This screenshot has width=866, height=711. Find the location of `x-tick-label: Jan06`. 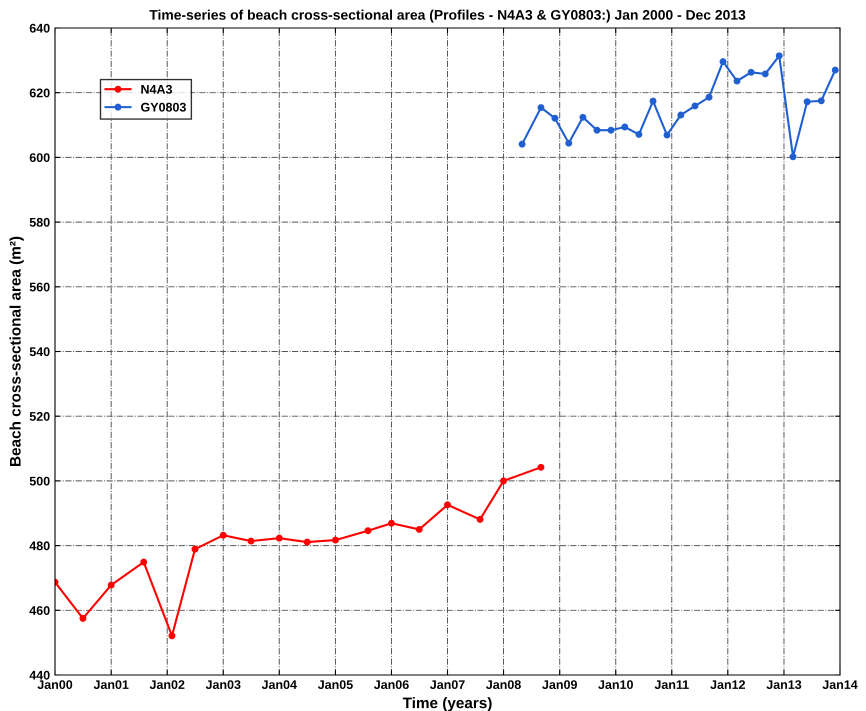

x-tick-label: Jan06 is located at coordinates (391, 685).